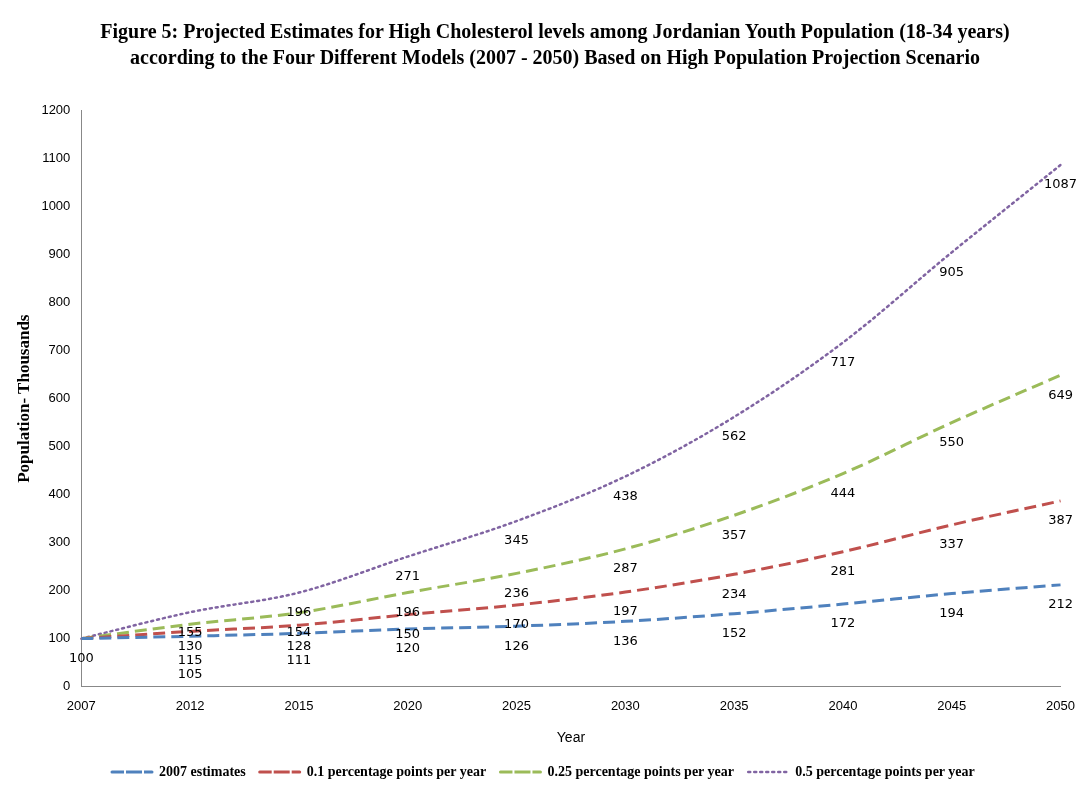  What do you see at coordinates (59, 446) in the screenshot?
I see `y-tick-label: 500` at bounding box center [59, 446].